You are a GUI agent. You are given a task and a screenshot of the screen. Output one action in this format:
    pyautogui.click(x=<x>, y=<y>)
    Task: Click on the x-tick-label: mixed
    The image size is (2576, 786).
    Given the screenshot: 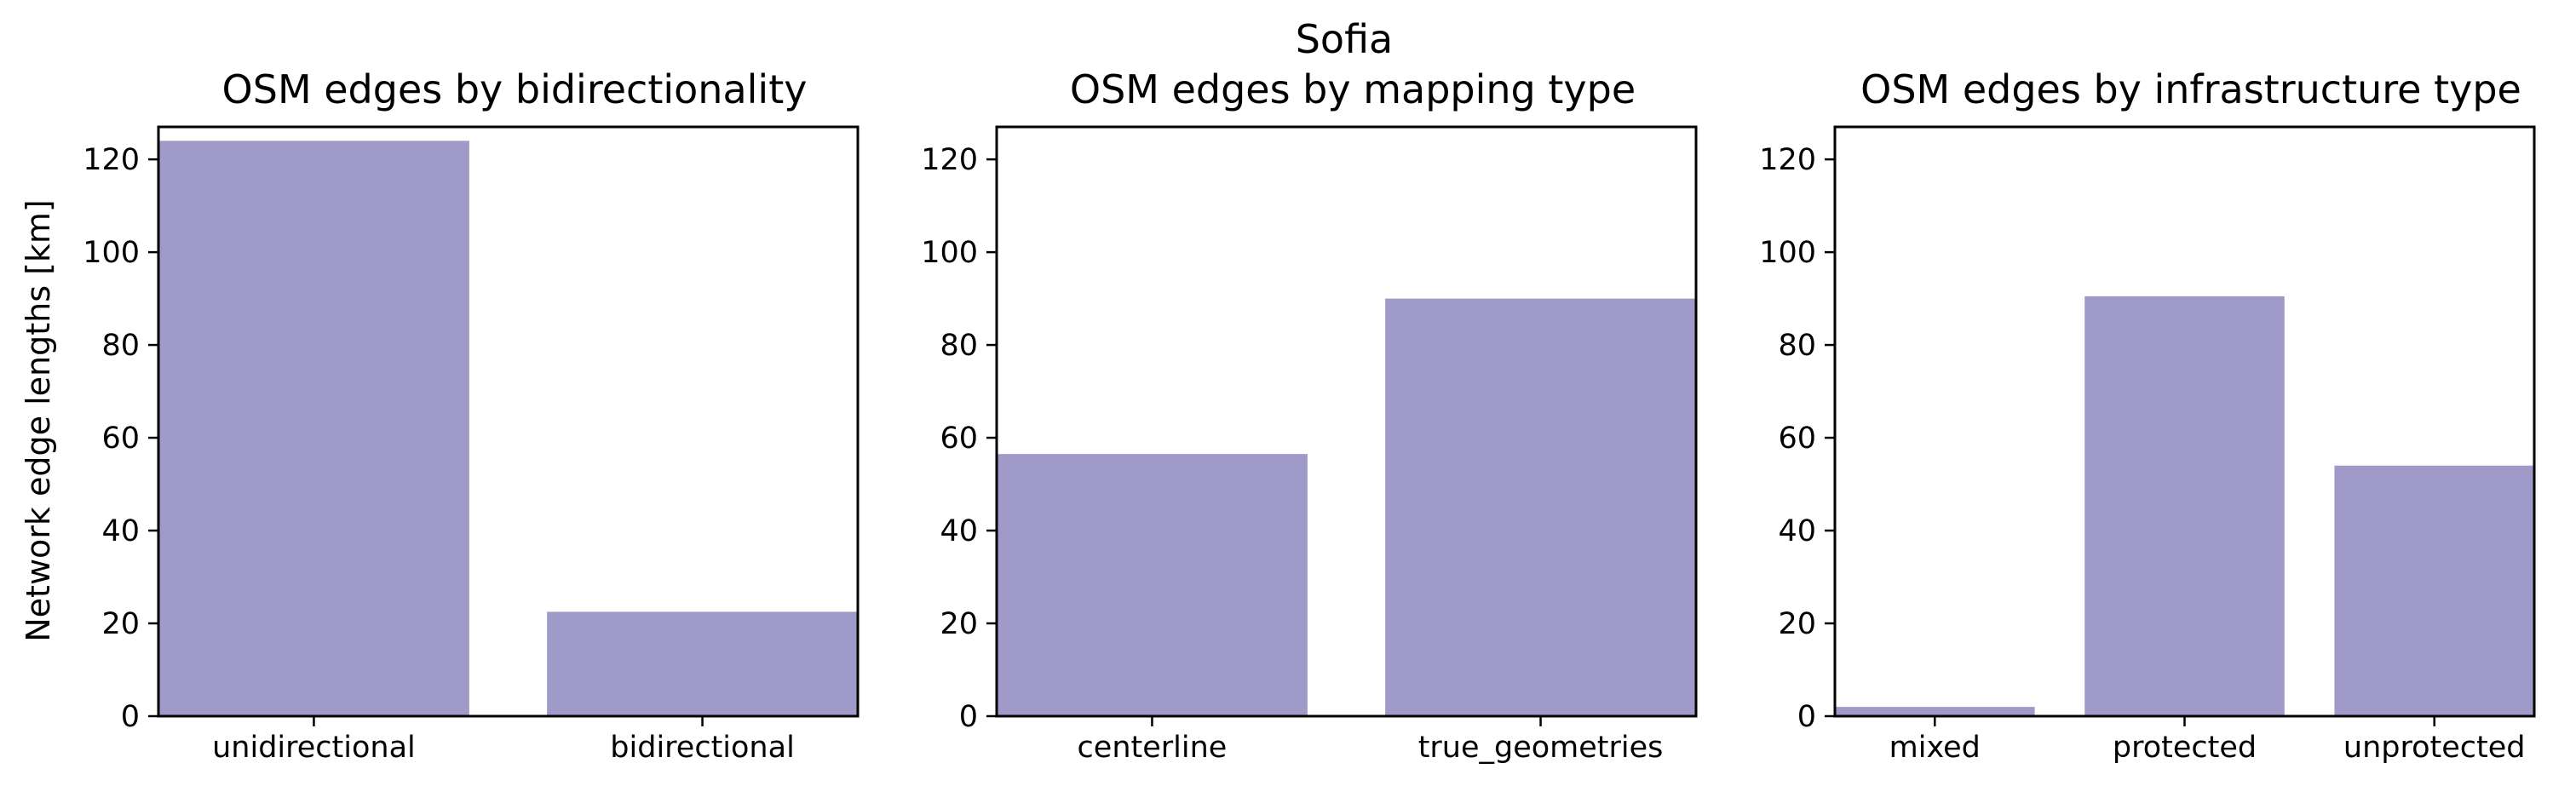 What is the action you would take?
    pyautogui.click(x=1935, y=748)
    